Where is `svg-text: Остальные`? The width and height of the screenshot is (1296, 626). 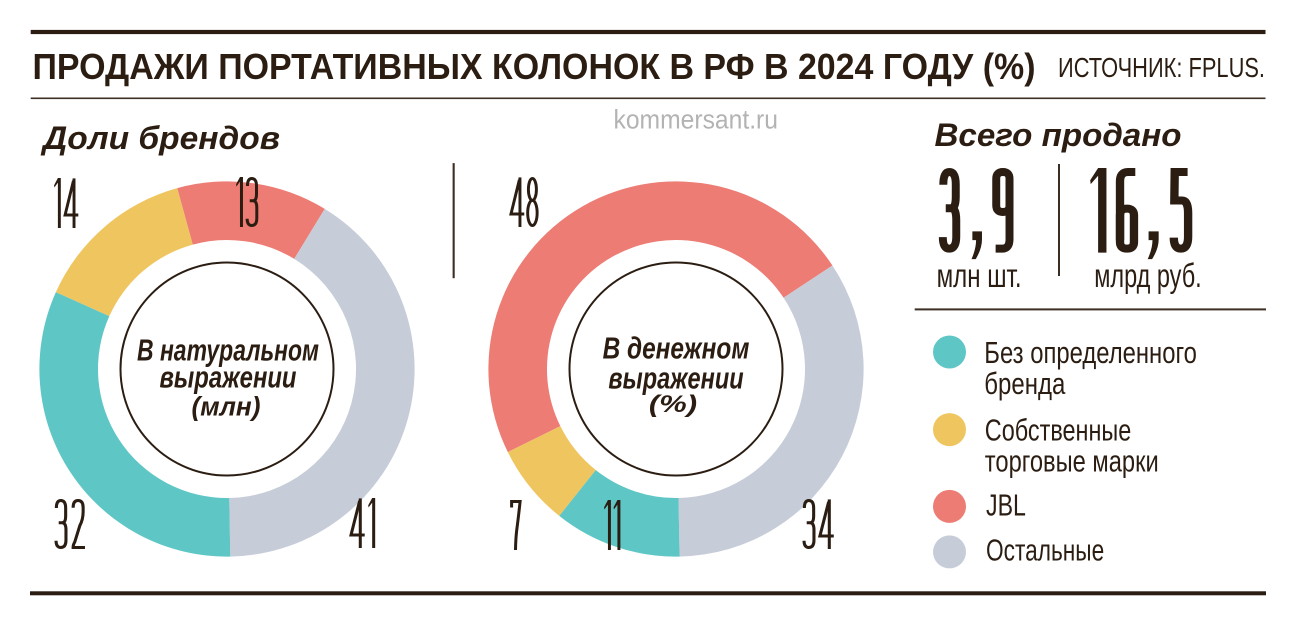 svg-text: Остальные is located at coordinates (1045, 551).